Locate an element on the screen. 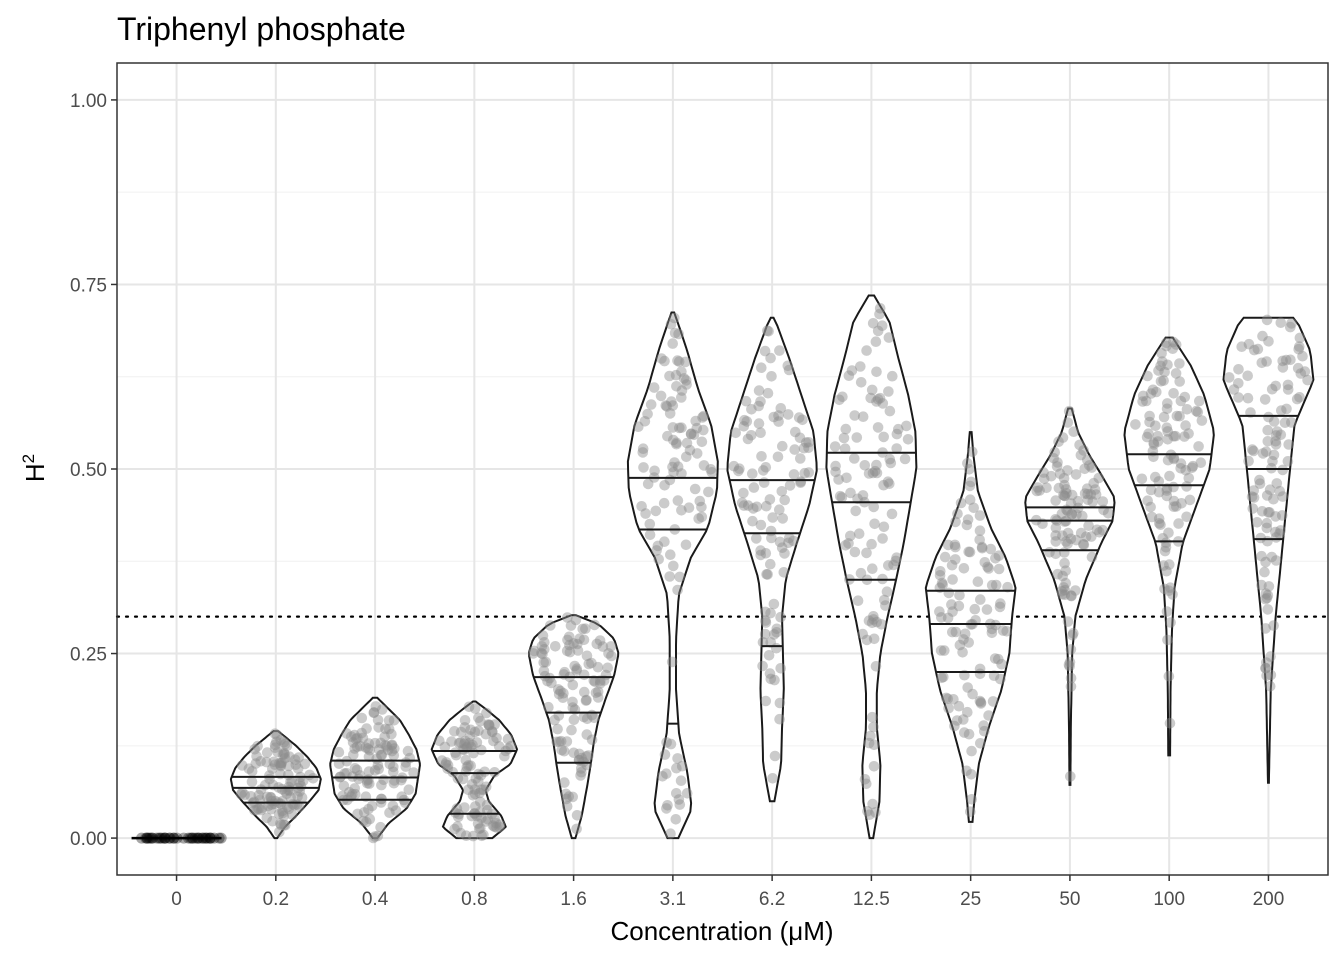 This screenshot has width=1344, height=960. x-tick-label: 100 is located at coordinates (1169, 899).